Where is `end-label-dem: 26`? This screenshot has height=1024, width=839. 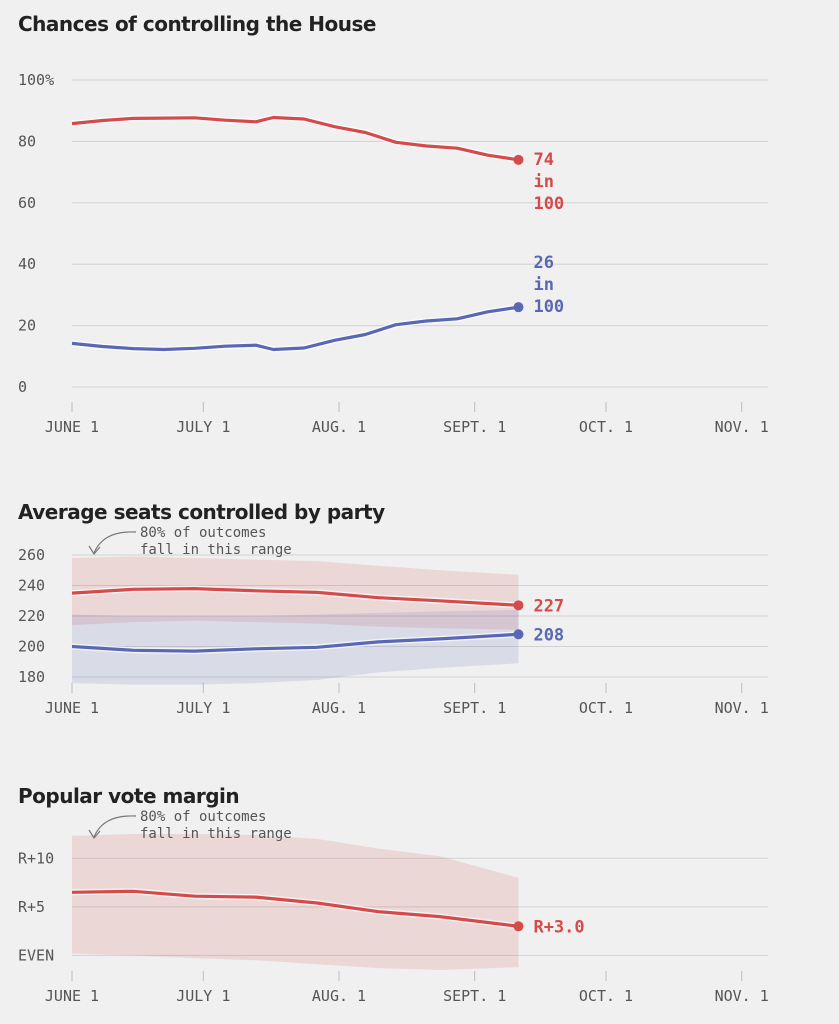 end-label-dem: 26 is located at coordinates (543, 263).